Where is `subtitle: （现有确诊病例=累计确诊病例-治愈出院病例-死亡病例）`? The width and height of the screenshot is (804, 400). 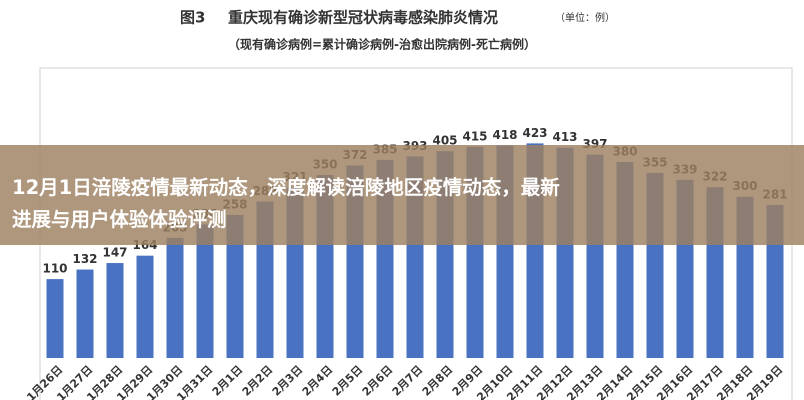
subtitle: （现有确诊病例=累计确诊病例-治愈出院病例-死亡病例） is located at coordinates (382, 44).